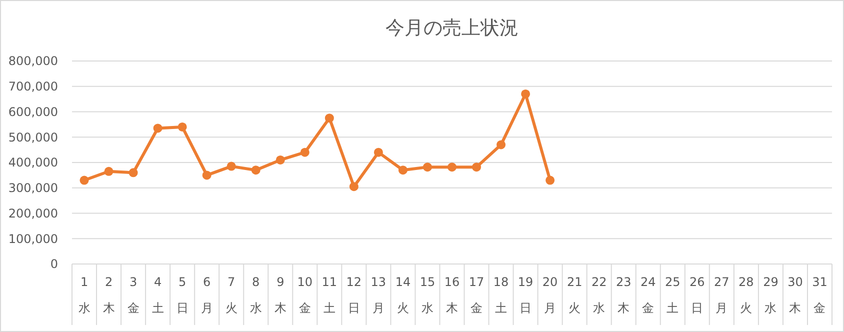 This screenshot has width=844, height=332. What do you see at coordinates (648, 295) in the screenshot?
I see `x-tick-label: 24 金` at bounding box center [648, 295].